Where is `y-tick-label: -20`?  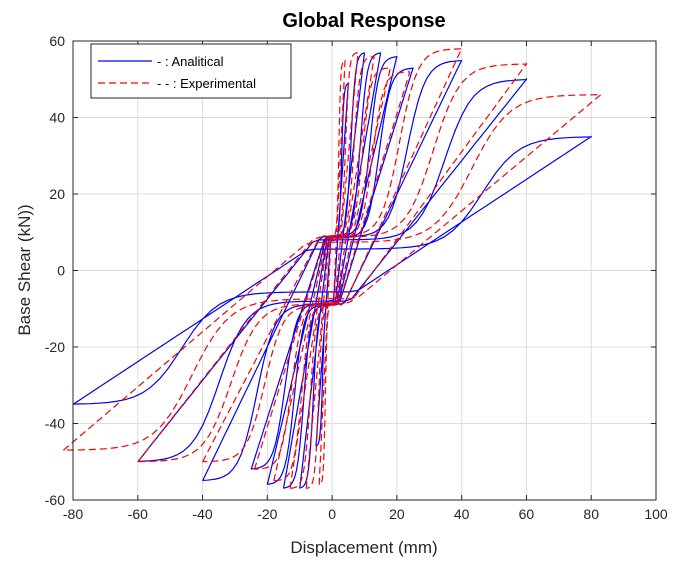 y-tick-label: -20 is located at coordinates (55, 347).